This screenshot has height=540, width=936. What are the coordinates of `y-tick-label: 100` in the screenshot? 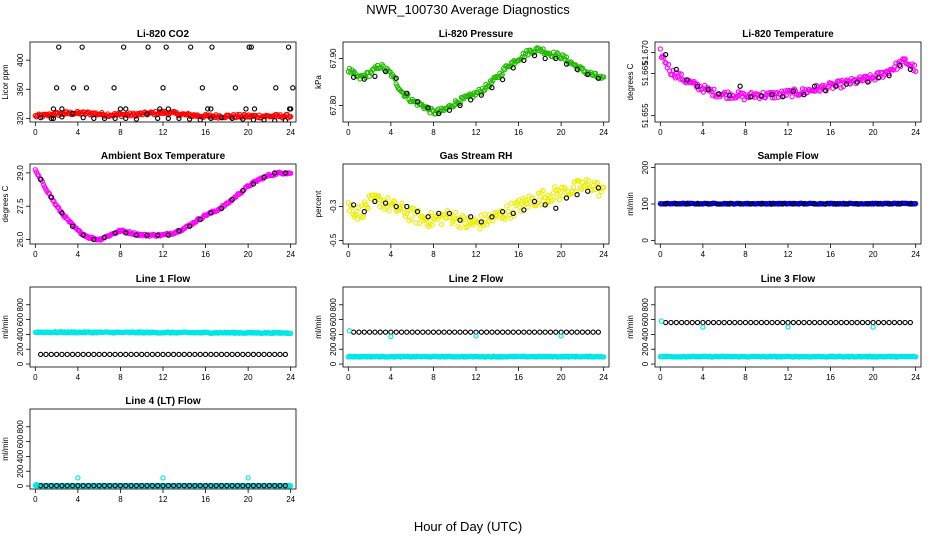 It's located at (645, 204).